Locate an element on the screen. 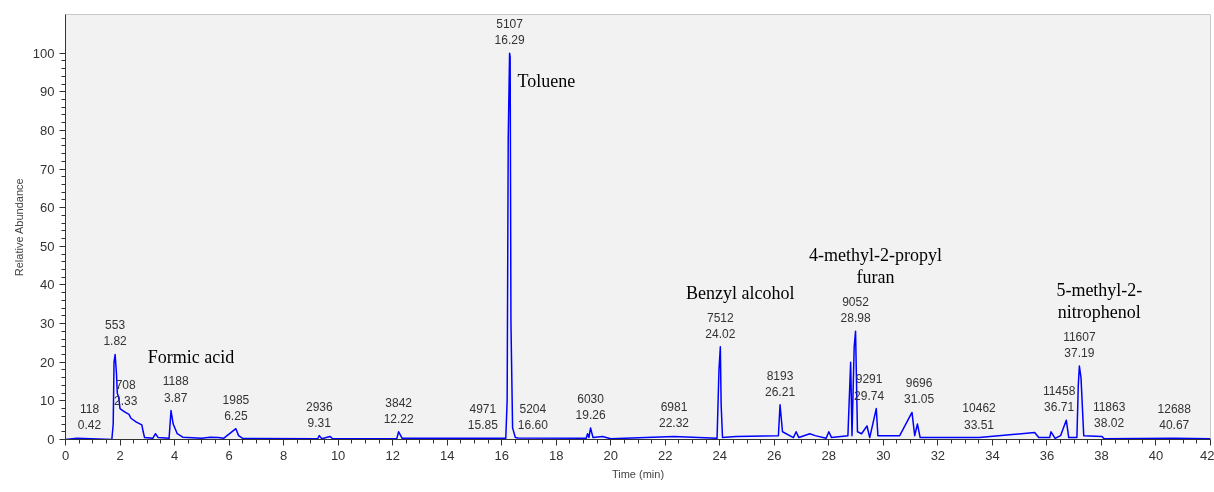 The image size is (1214, 492). annotation: 9052 28.98 is located at coordinates (855, 310).